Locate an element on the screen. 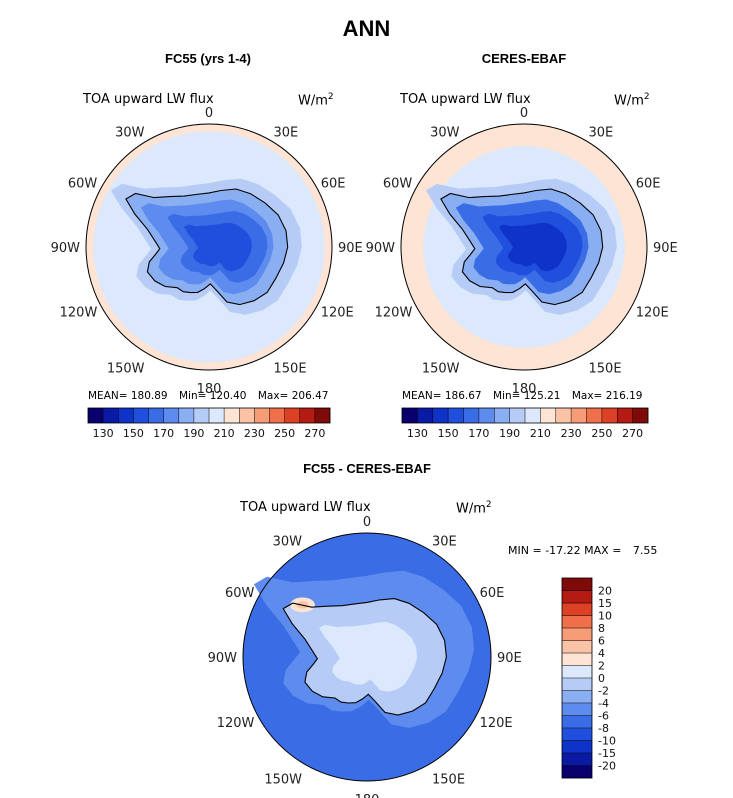 The width and height of the screenshot is (733, 798). panel-right-units: W/m2 is located at coordinates (632, 100).